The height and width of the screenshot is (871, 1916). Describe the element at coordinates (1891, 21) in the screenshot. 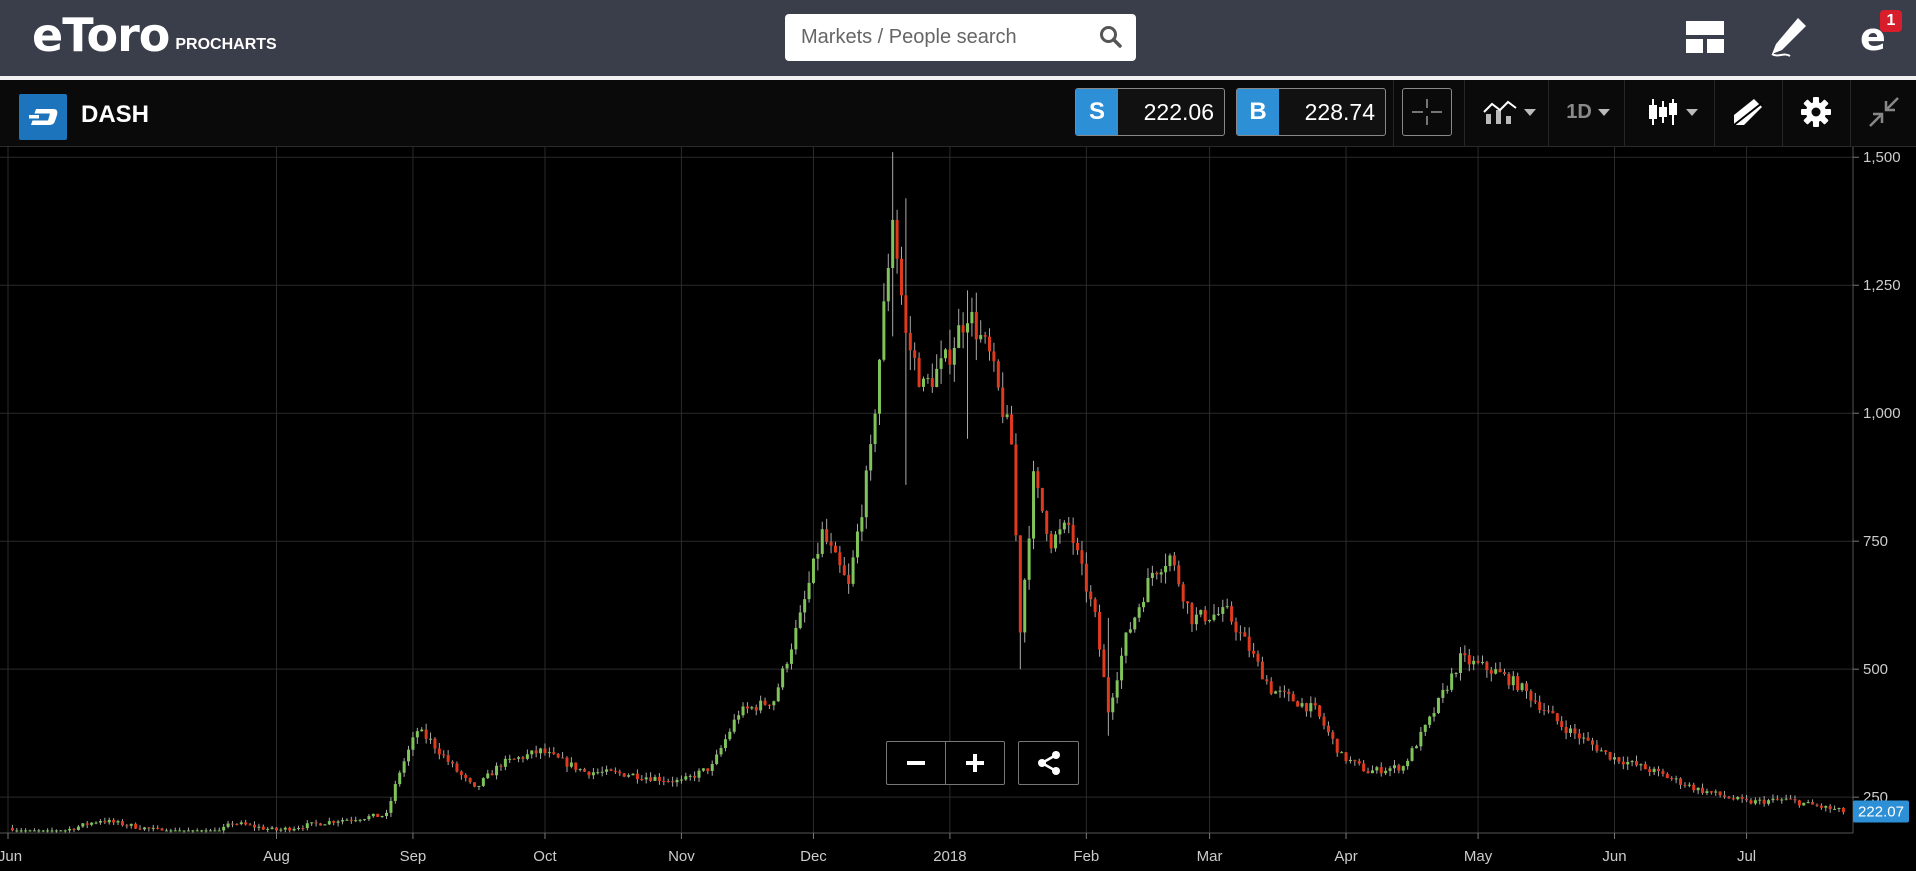

I see `notification-badge: 1` at that location.